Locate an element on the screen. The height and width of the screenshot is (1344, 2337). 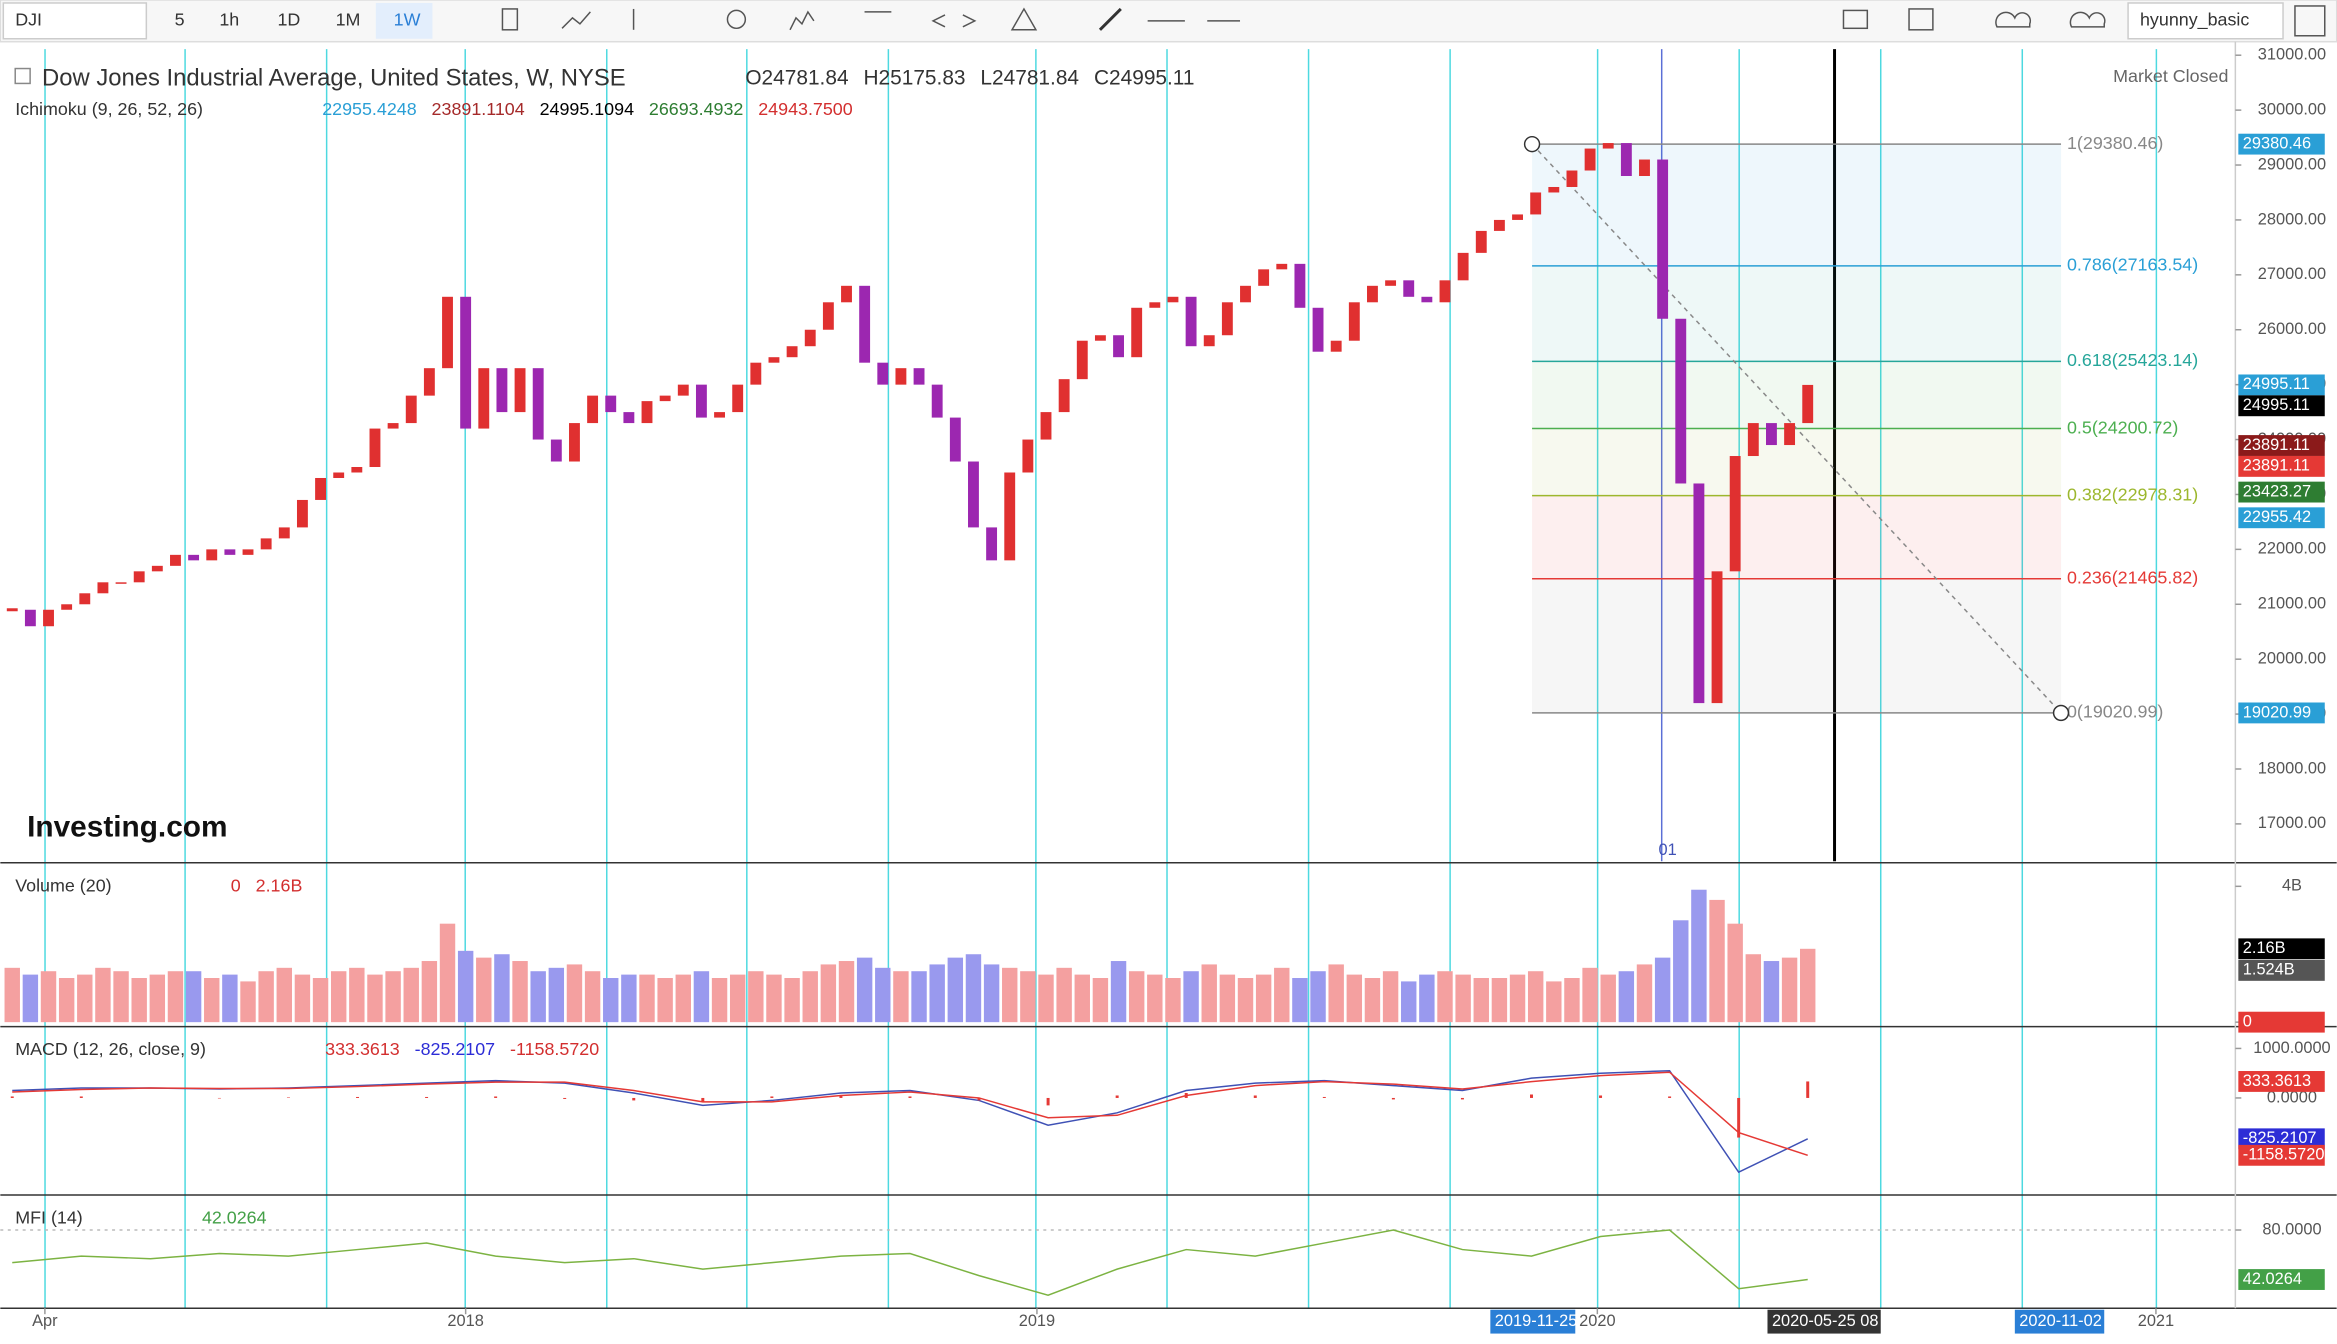
interval: 1W is located at coordinates (407, 20).